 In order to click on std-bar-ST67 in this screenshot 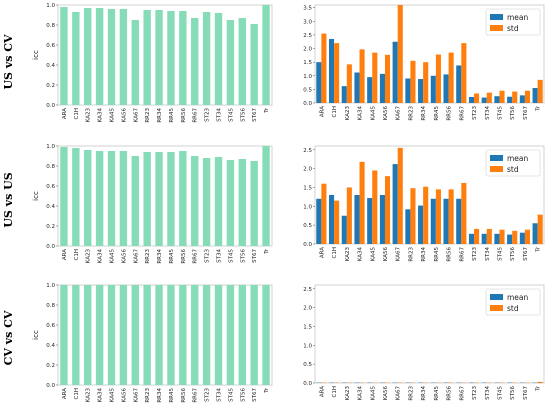, I will do `click(527, 96)`.